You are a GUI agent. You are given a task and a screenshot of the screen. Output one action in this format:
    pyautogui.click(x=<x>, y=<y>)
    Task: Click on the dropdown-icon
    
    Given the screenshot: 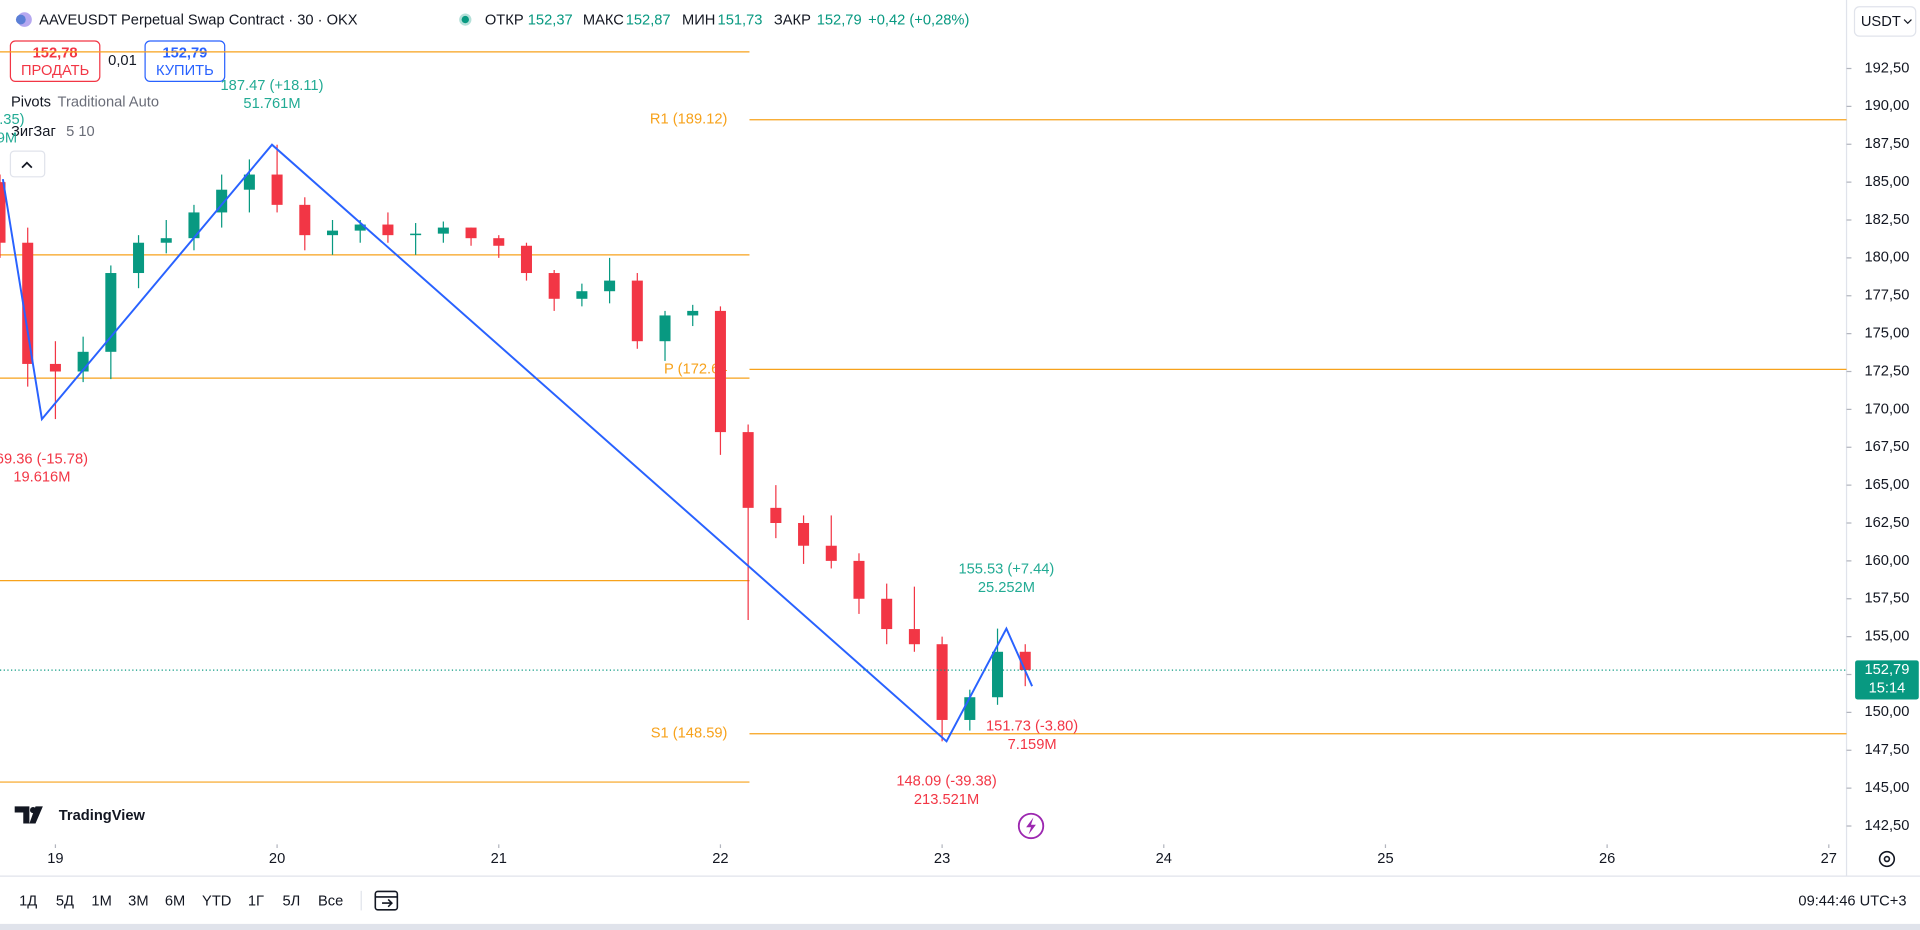 What is the action you would take?
    pyautogui.click(x=1907, y=22)
    